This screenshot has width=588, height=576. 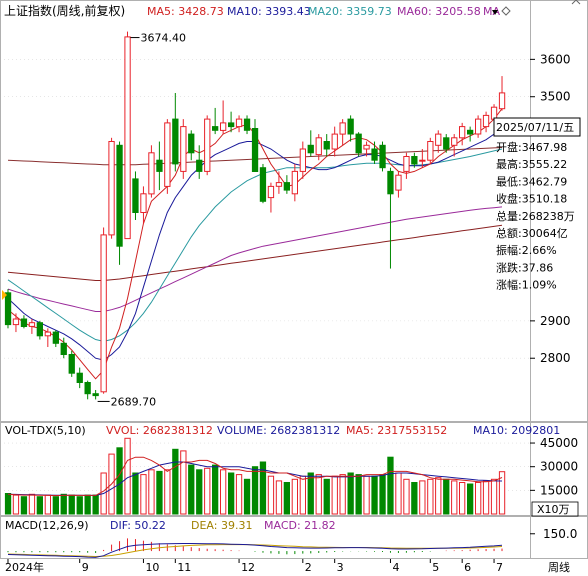 I want to click on volume-ma5-line, so click(x=255, y=476).